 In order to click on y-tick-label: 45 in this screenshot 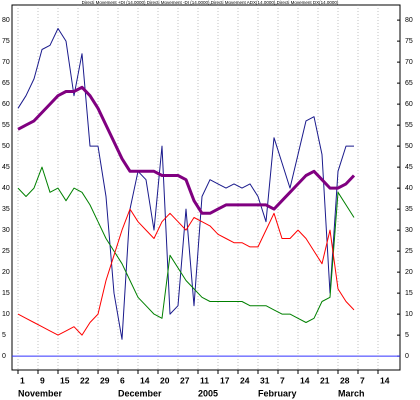, I will do `click(6, 167)`.